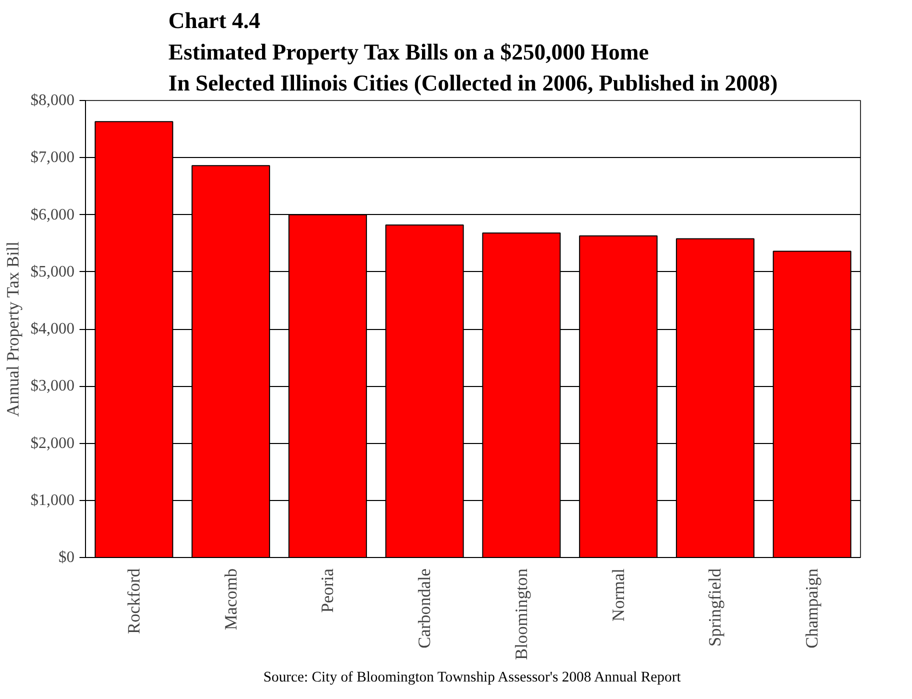 The image size is (912, 699). I want to click on y-tick-label: $2,000, so click(52, 443).